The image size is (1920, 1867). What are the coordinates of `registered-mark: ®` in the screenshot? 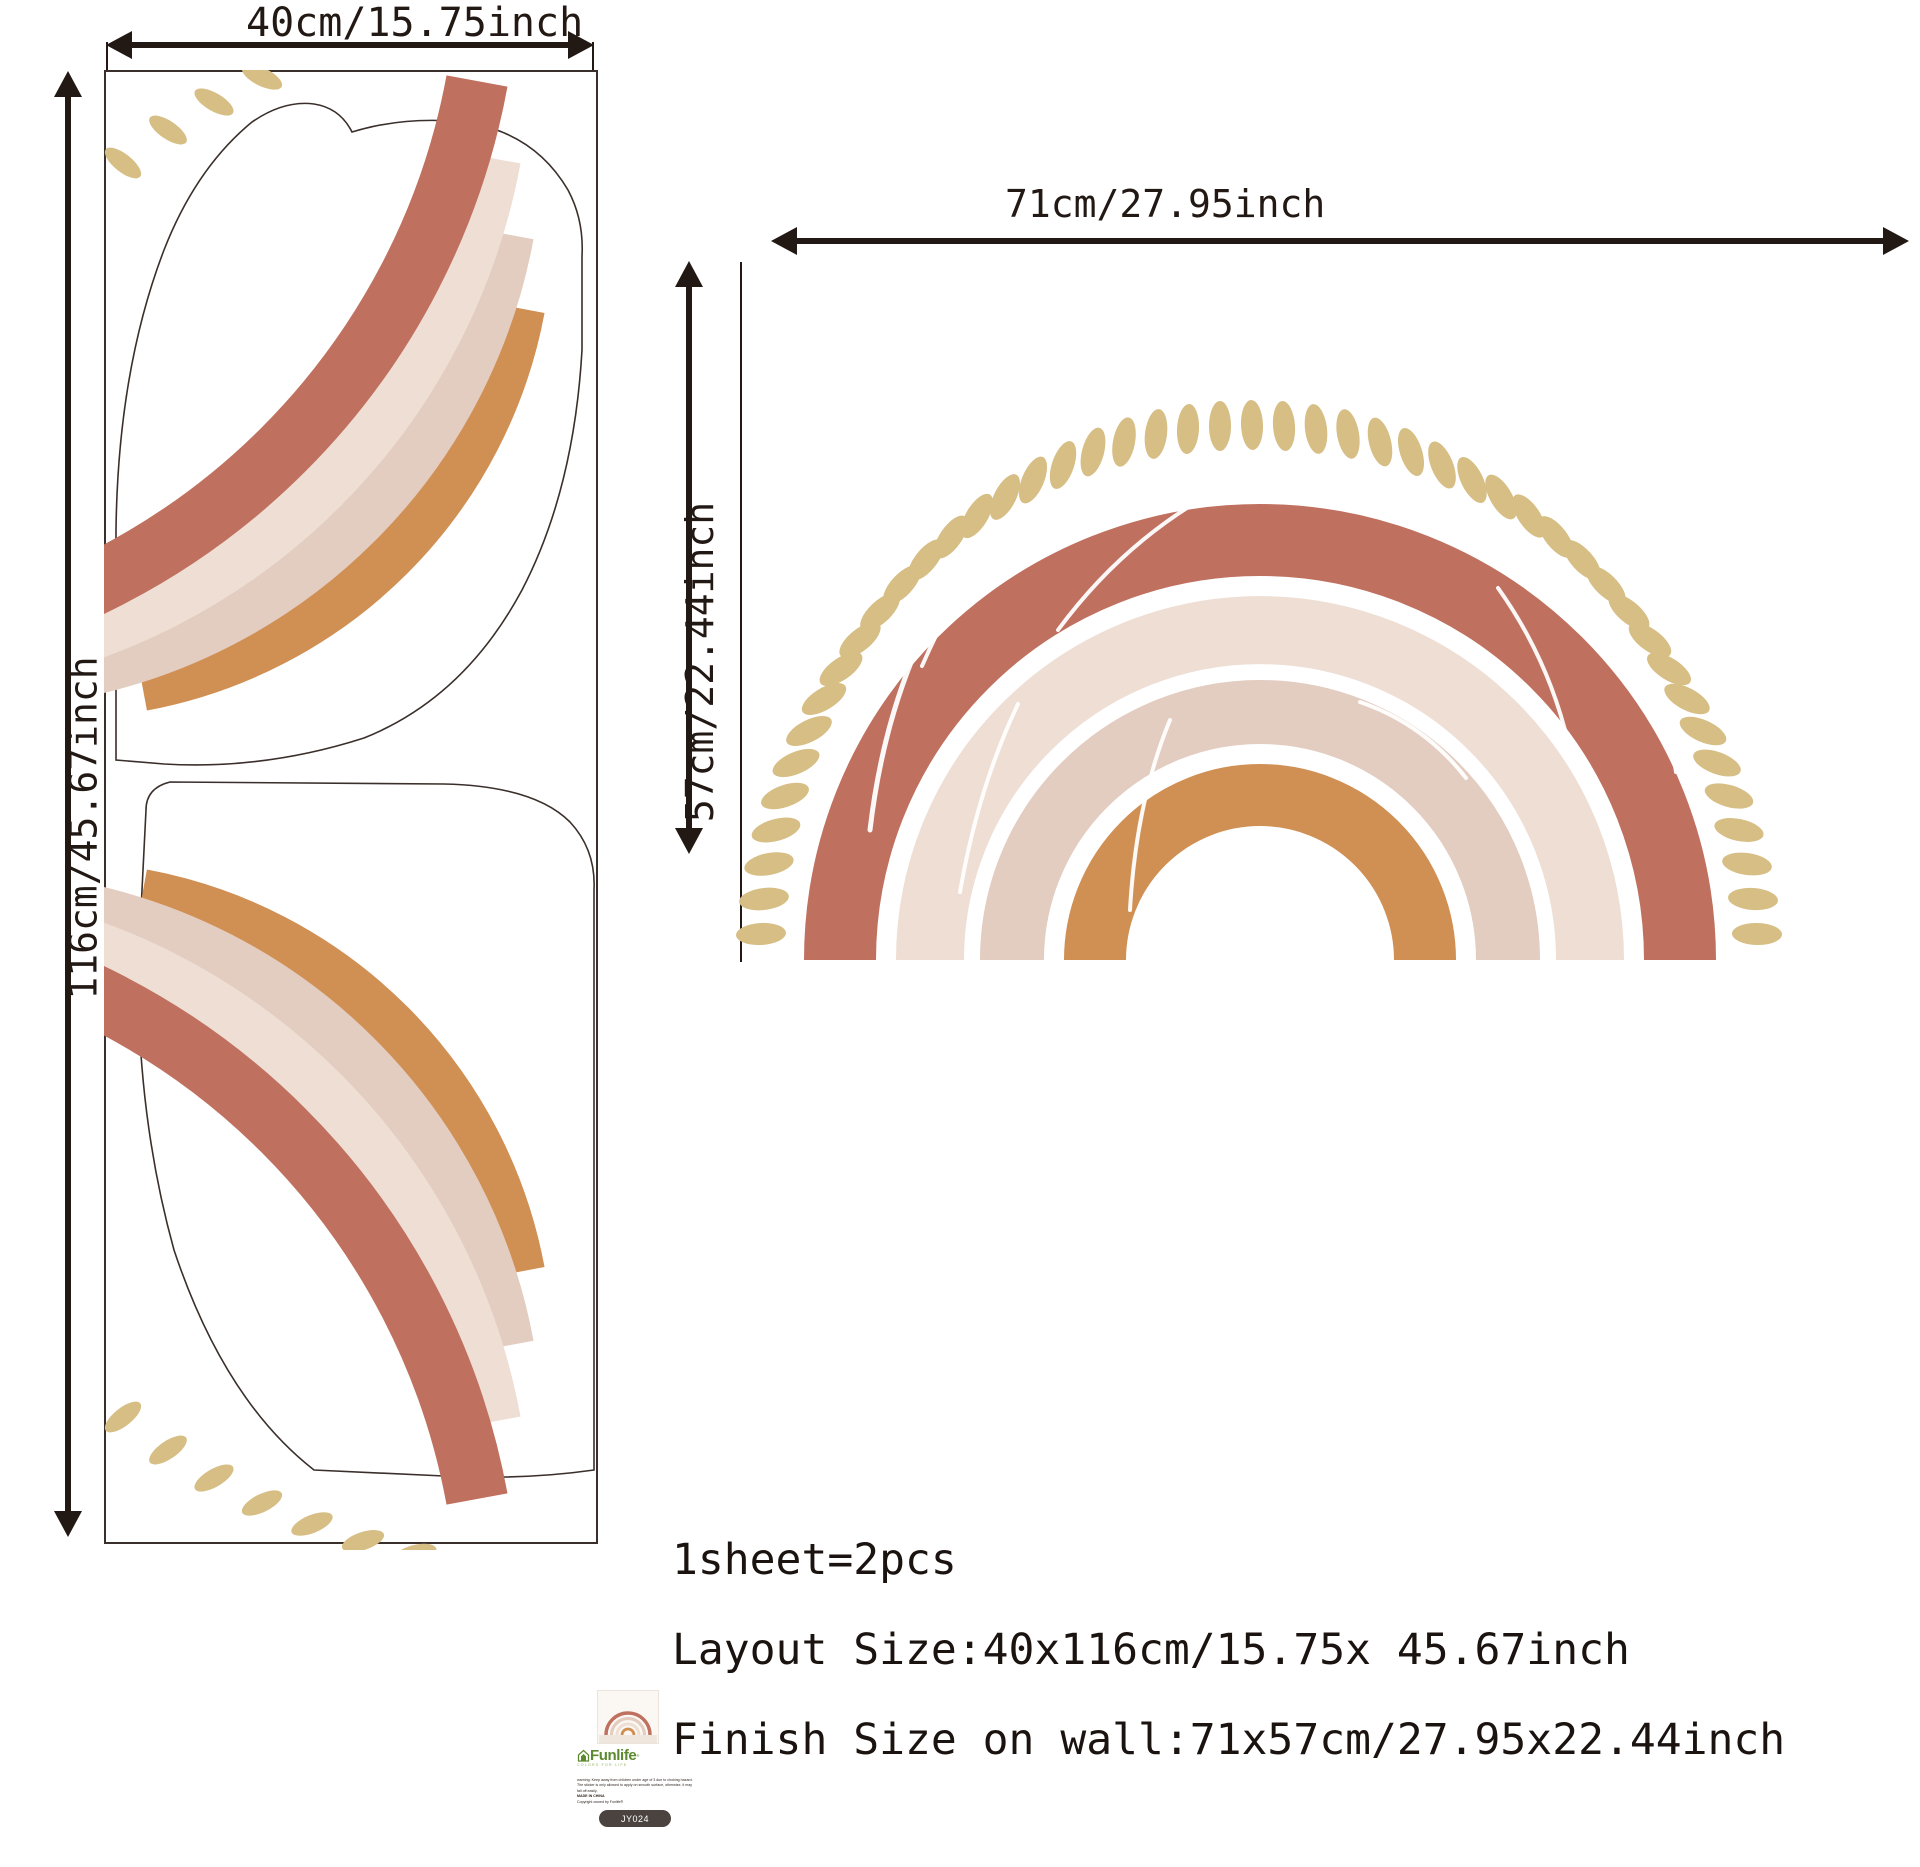 It's located at (638, 1755).